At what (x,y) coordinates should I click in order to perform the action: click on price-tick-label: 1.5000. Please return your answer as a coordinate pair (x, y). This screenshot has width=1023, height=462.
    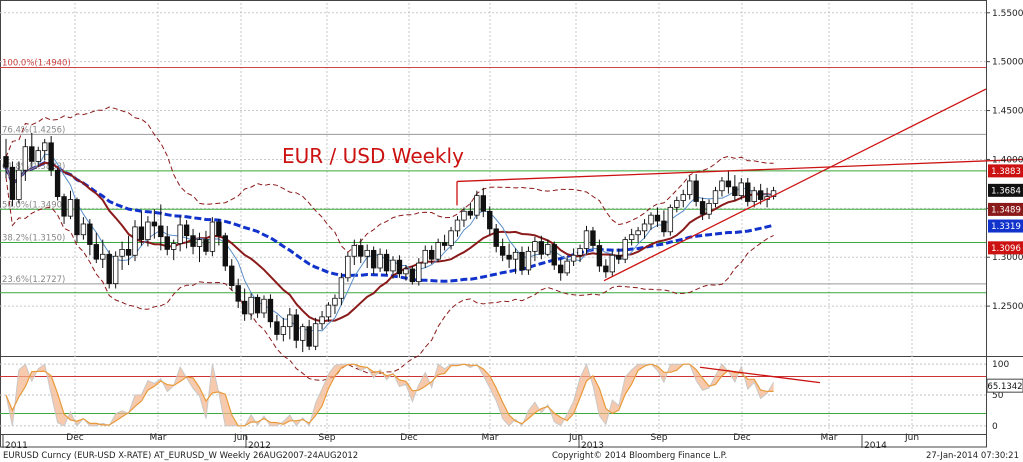
    Looking at the image, I should click on (1007, 63).